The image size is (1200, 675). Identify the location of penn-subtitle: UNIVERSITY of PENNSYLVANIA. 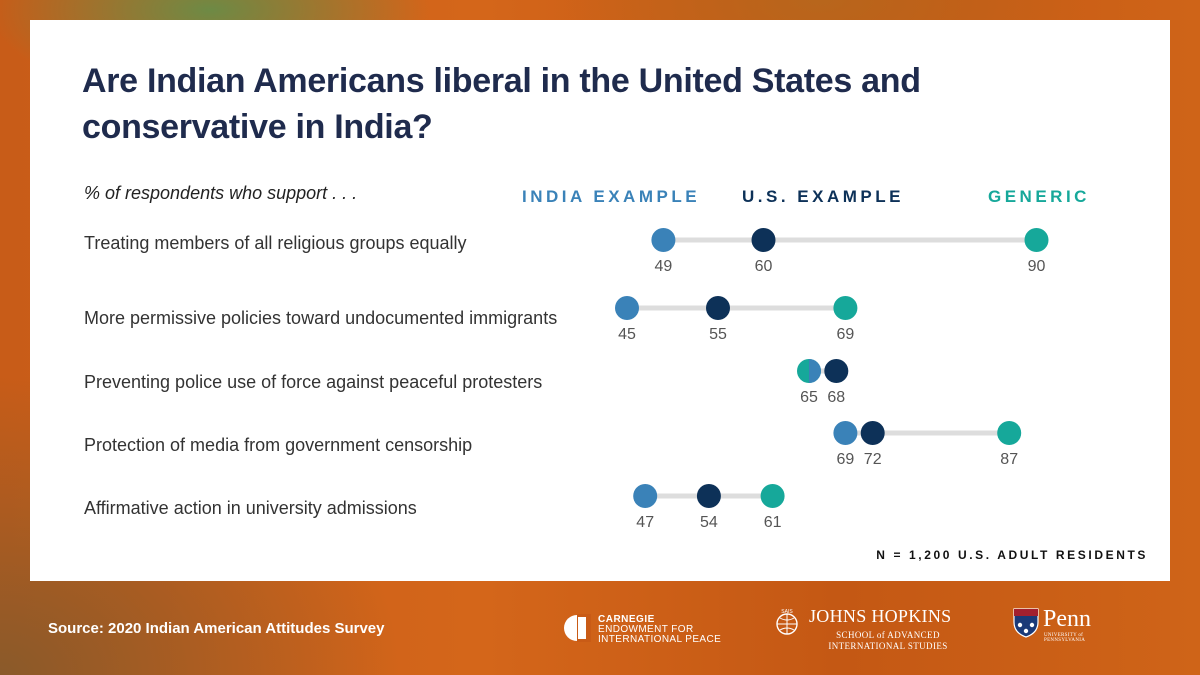
(1065, 638).